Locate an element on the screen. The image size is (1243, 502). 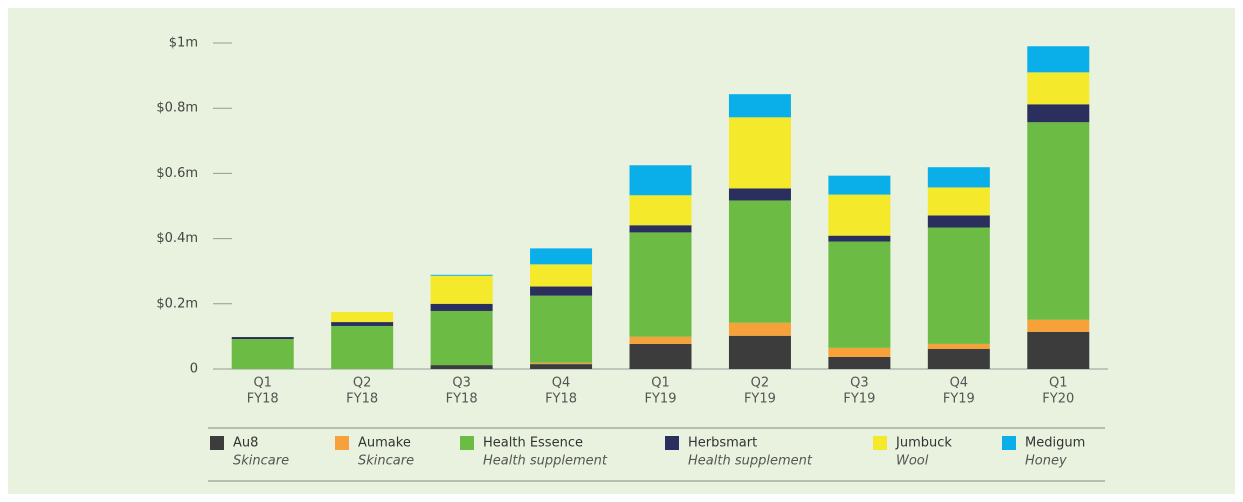
legend-label: Health Essence is located at coordinates (533, 443).